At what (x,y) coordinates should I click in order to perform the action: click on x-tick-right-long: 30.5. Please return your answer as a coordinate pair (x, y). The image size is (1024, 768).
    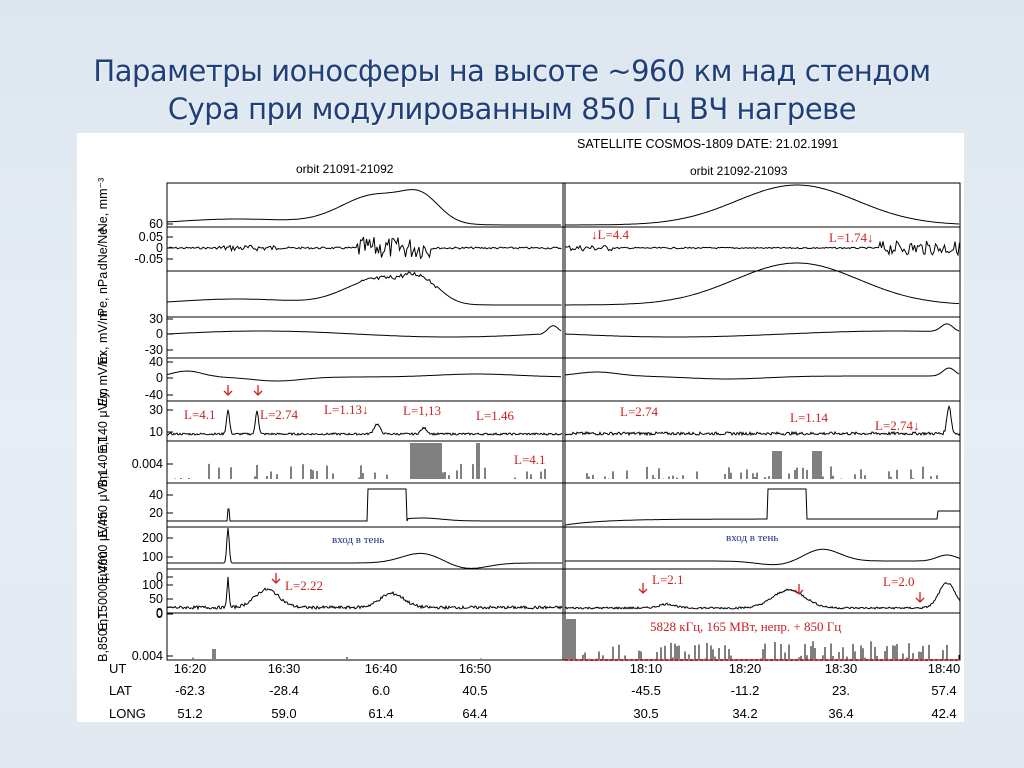
    Looking at the image, I should click on (645, 713).